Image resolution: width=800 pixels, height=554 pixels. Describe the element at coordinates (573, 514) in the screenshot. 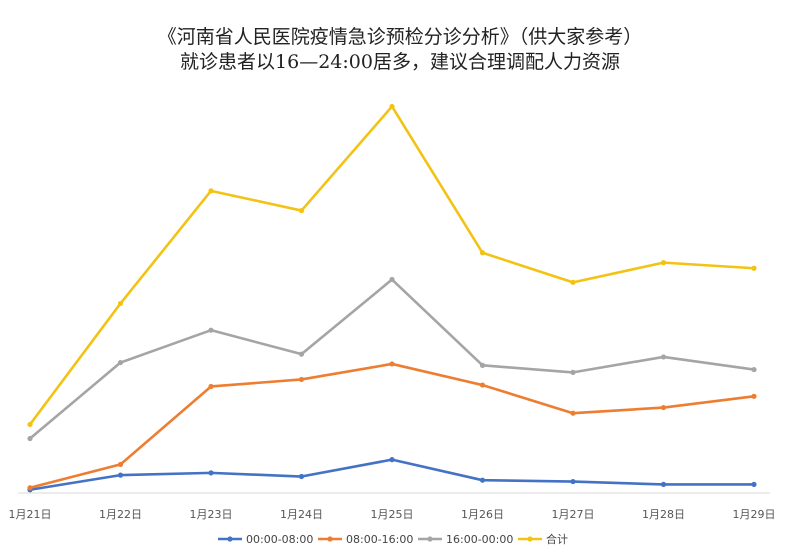

I see `x-tick-label: 1月27日` at that location.